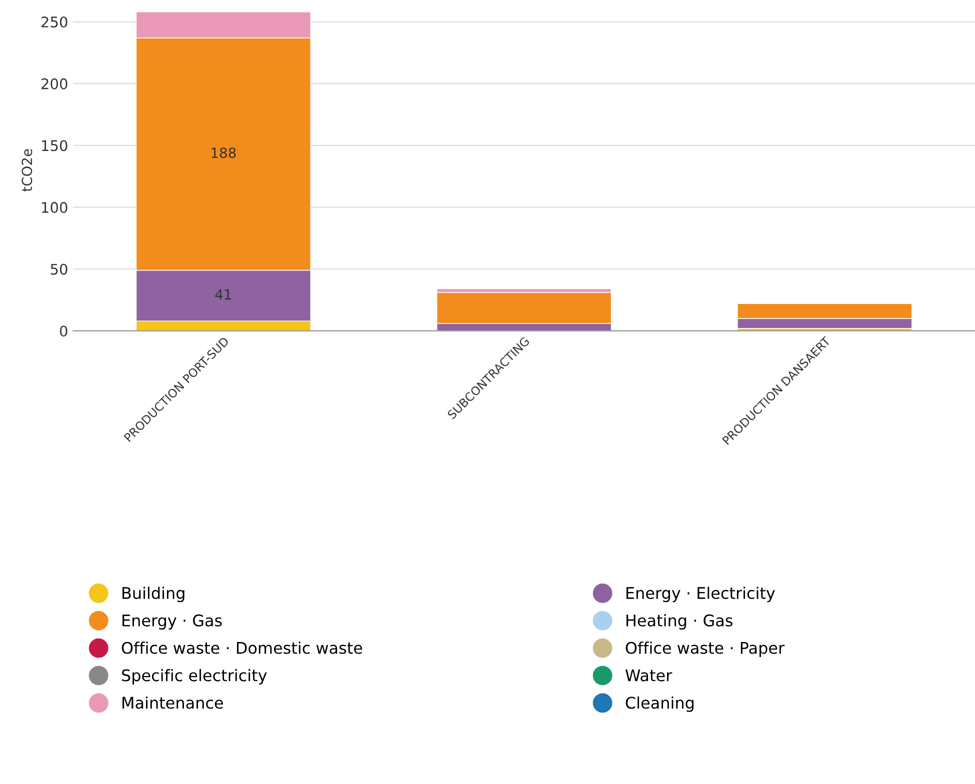 The height and width of the screenshot is (784, 975). I want to click on y-tick-label: 100, so click(55, 207).